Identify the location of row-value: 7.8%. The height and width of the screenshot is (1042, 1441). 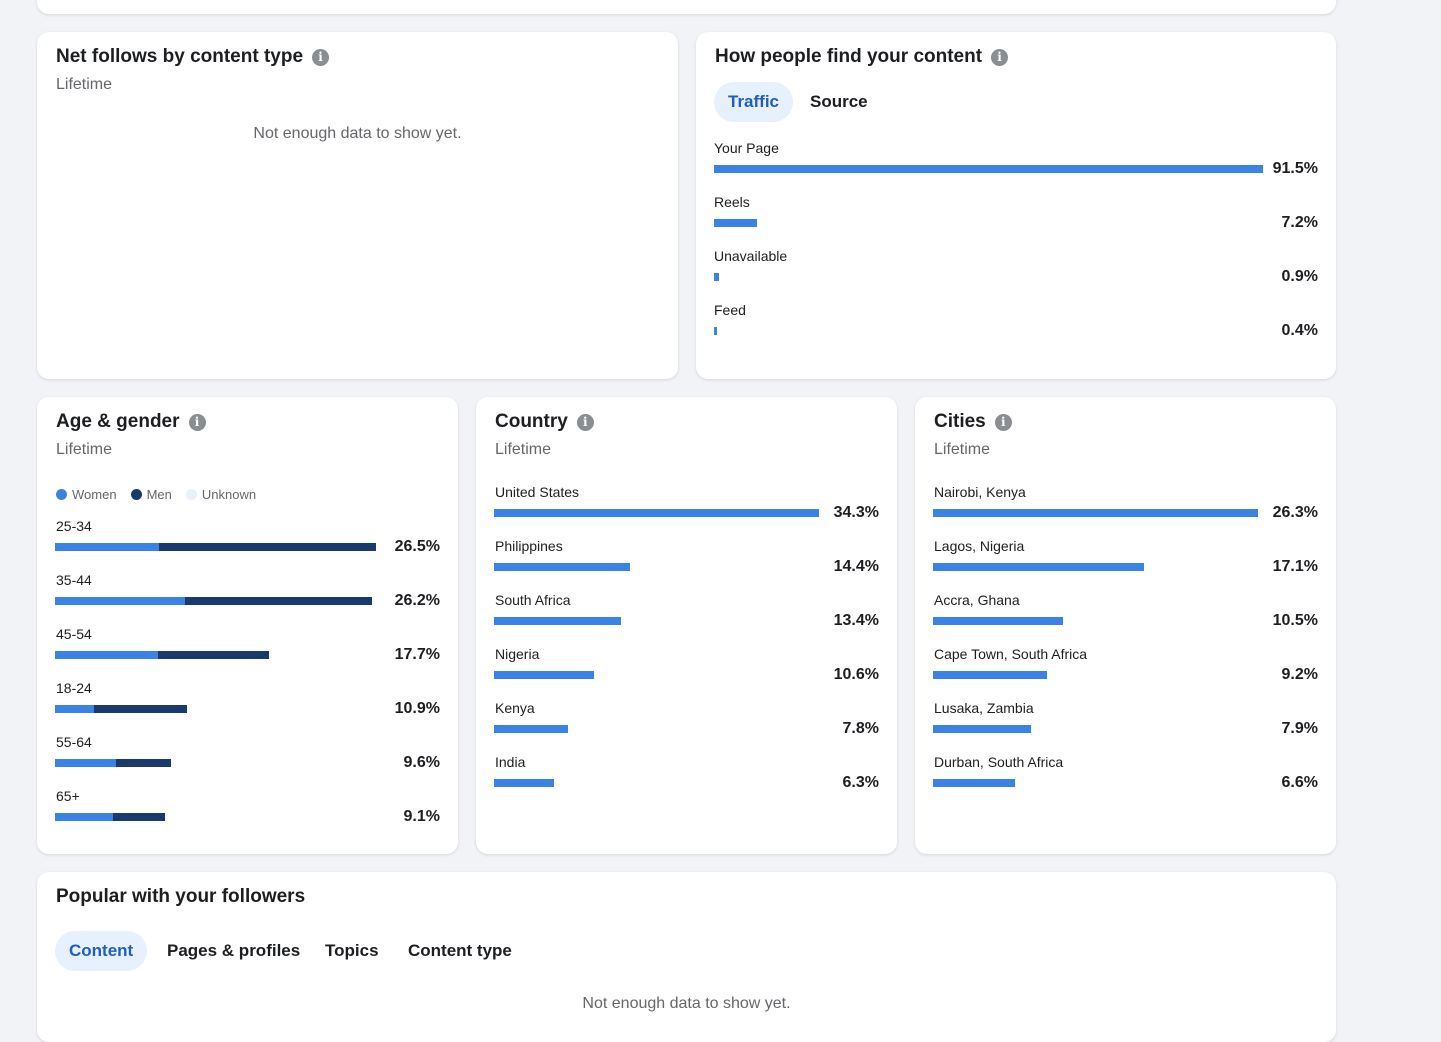
(860, 728).